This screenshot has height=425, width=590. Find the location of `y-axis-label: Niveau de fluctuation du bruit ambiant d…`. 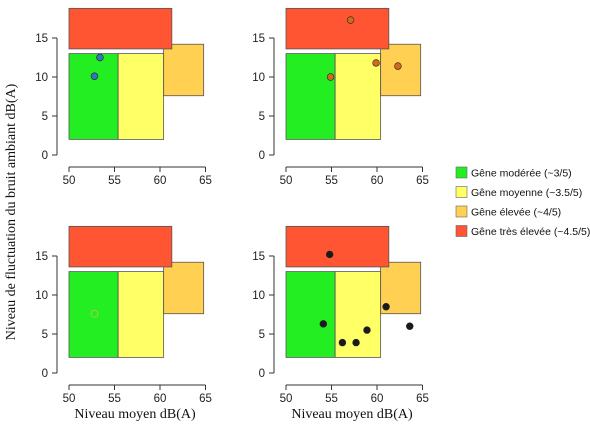

y-axis-label: Niveau de fluctuation du bruit ambiant d… is located at coordinates (11, 211).